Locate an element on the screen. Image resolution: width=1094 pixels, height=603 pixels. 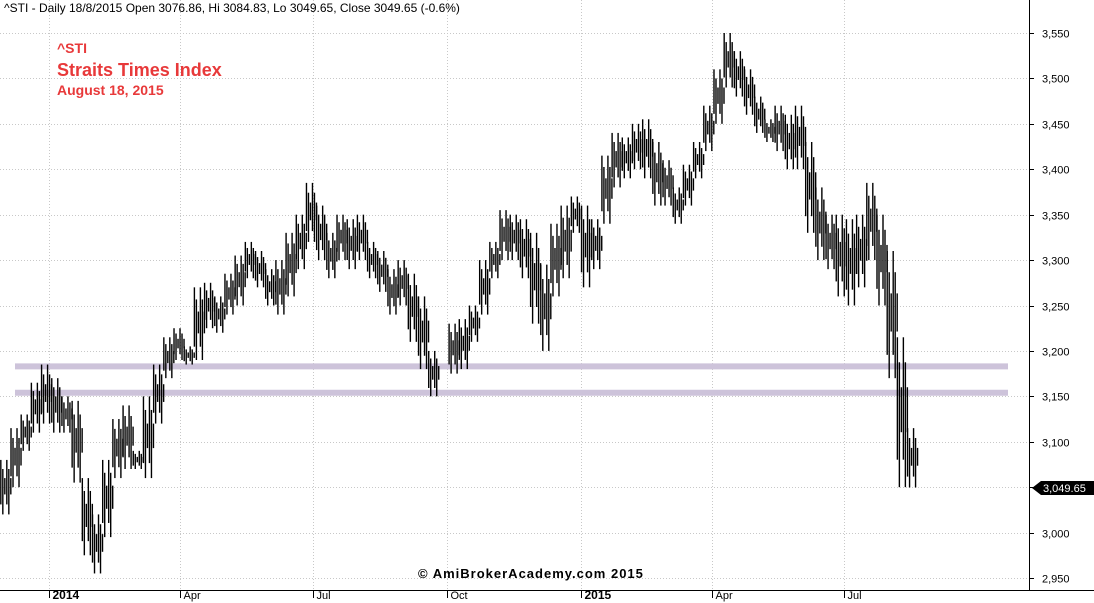
x-axis-ticks: 2014 Apr Jul Oct 2015 Apr Jul is located at coordinates (455, 595).